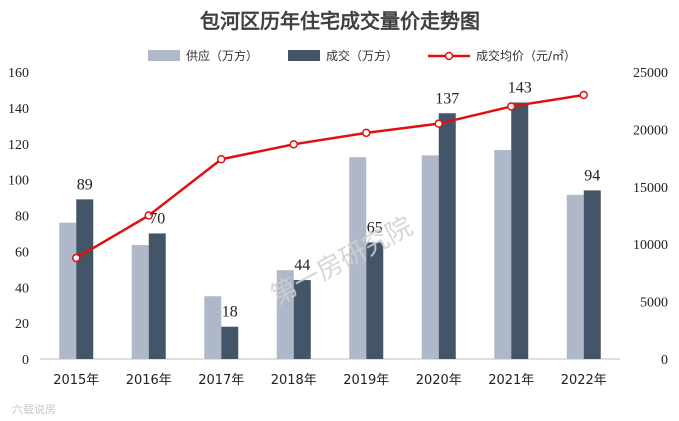 This screenshot has width=679, height=421. What do you see at coordinates (447, 98) in the screenshot?
I see `data-label-deal: 137` at bounding box center [447, 98].